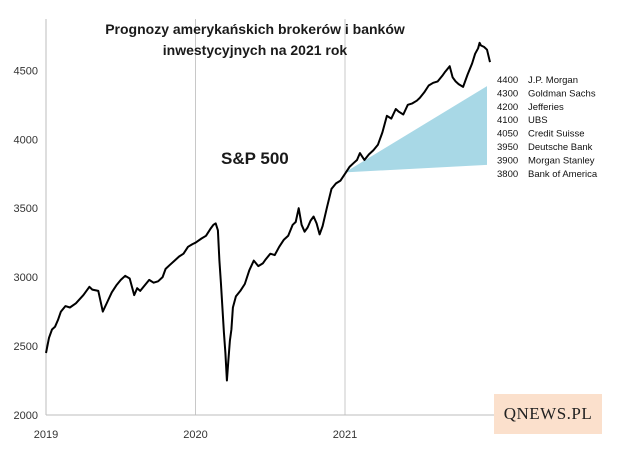  Describe the element at coordinates (556, 134) in the screenshot. I see `forecast-bank-4: Credit Suisse` at that location.